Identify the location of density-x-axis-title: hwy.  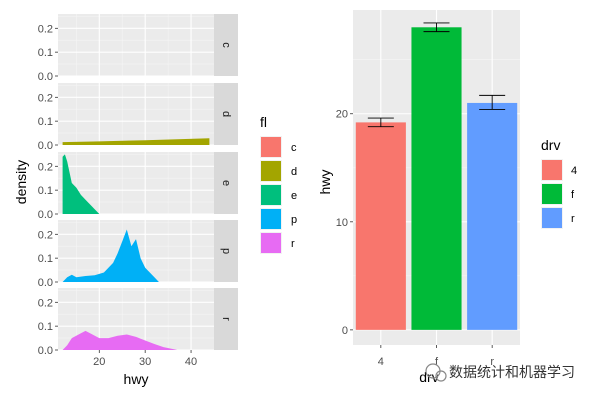
(136, 379).